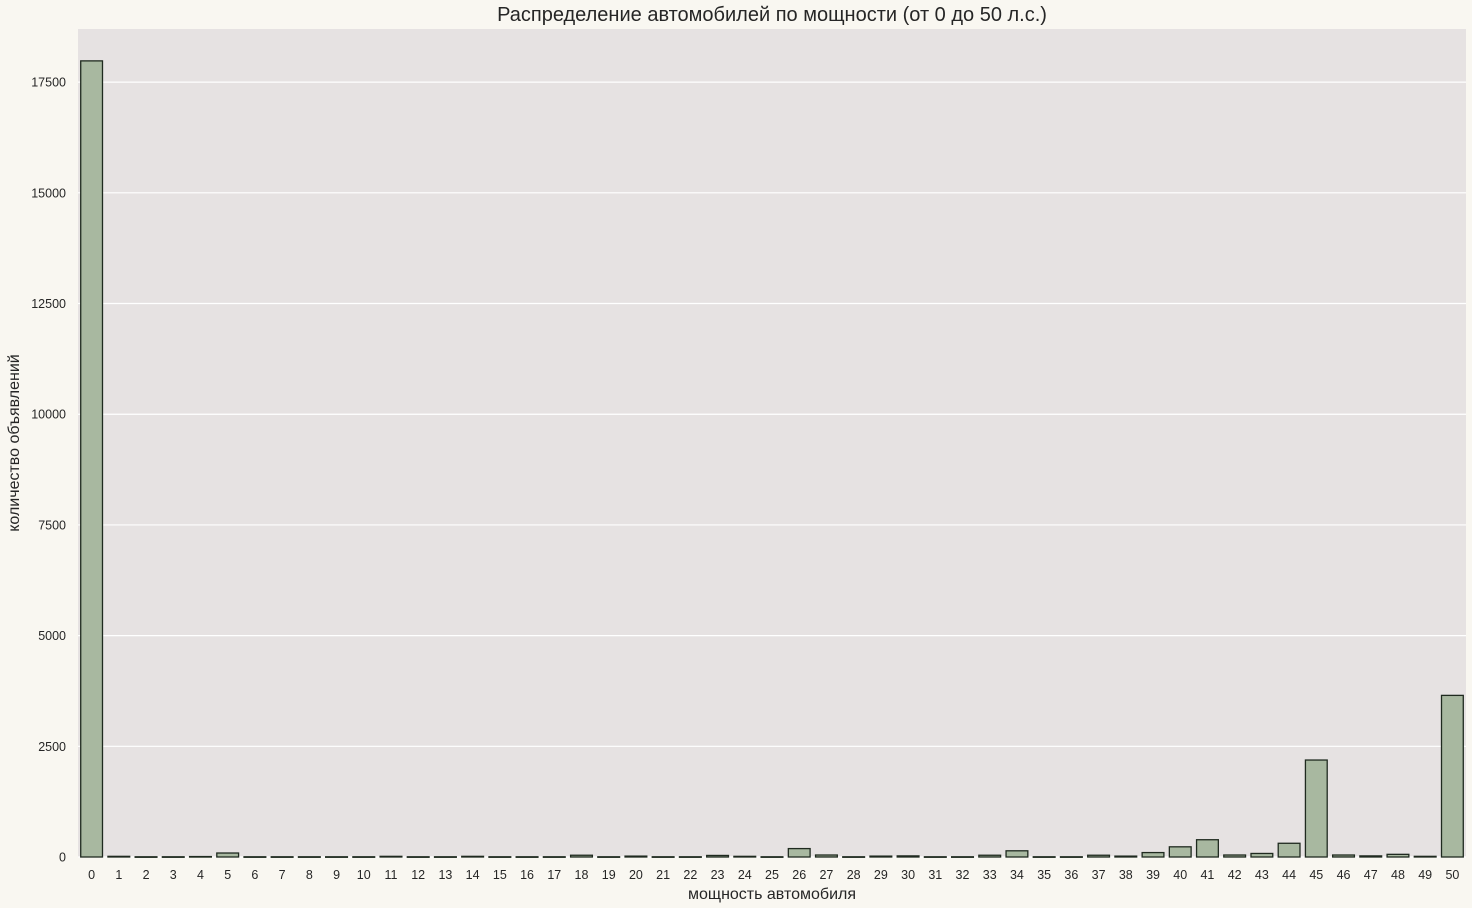 This screenshot has width=1472, height=908. I want to click on x-tick-label: 12, so click(418, 875).